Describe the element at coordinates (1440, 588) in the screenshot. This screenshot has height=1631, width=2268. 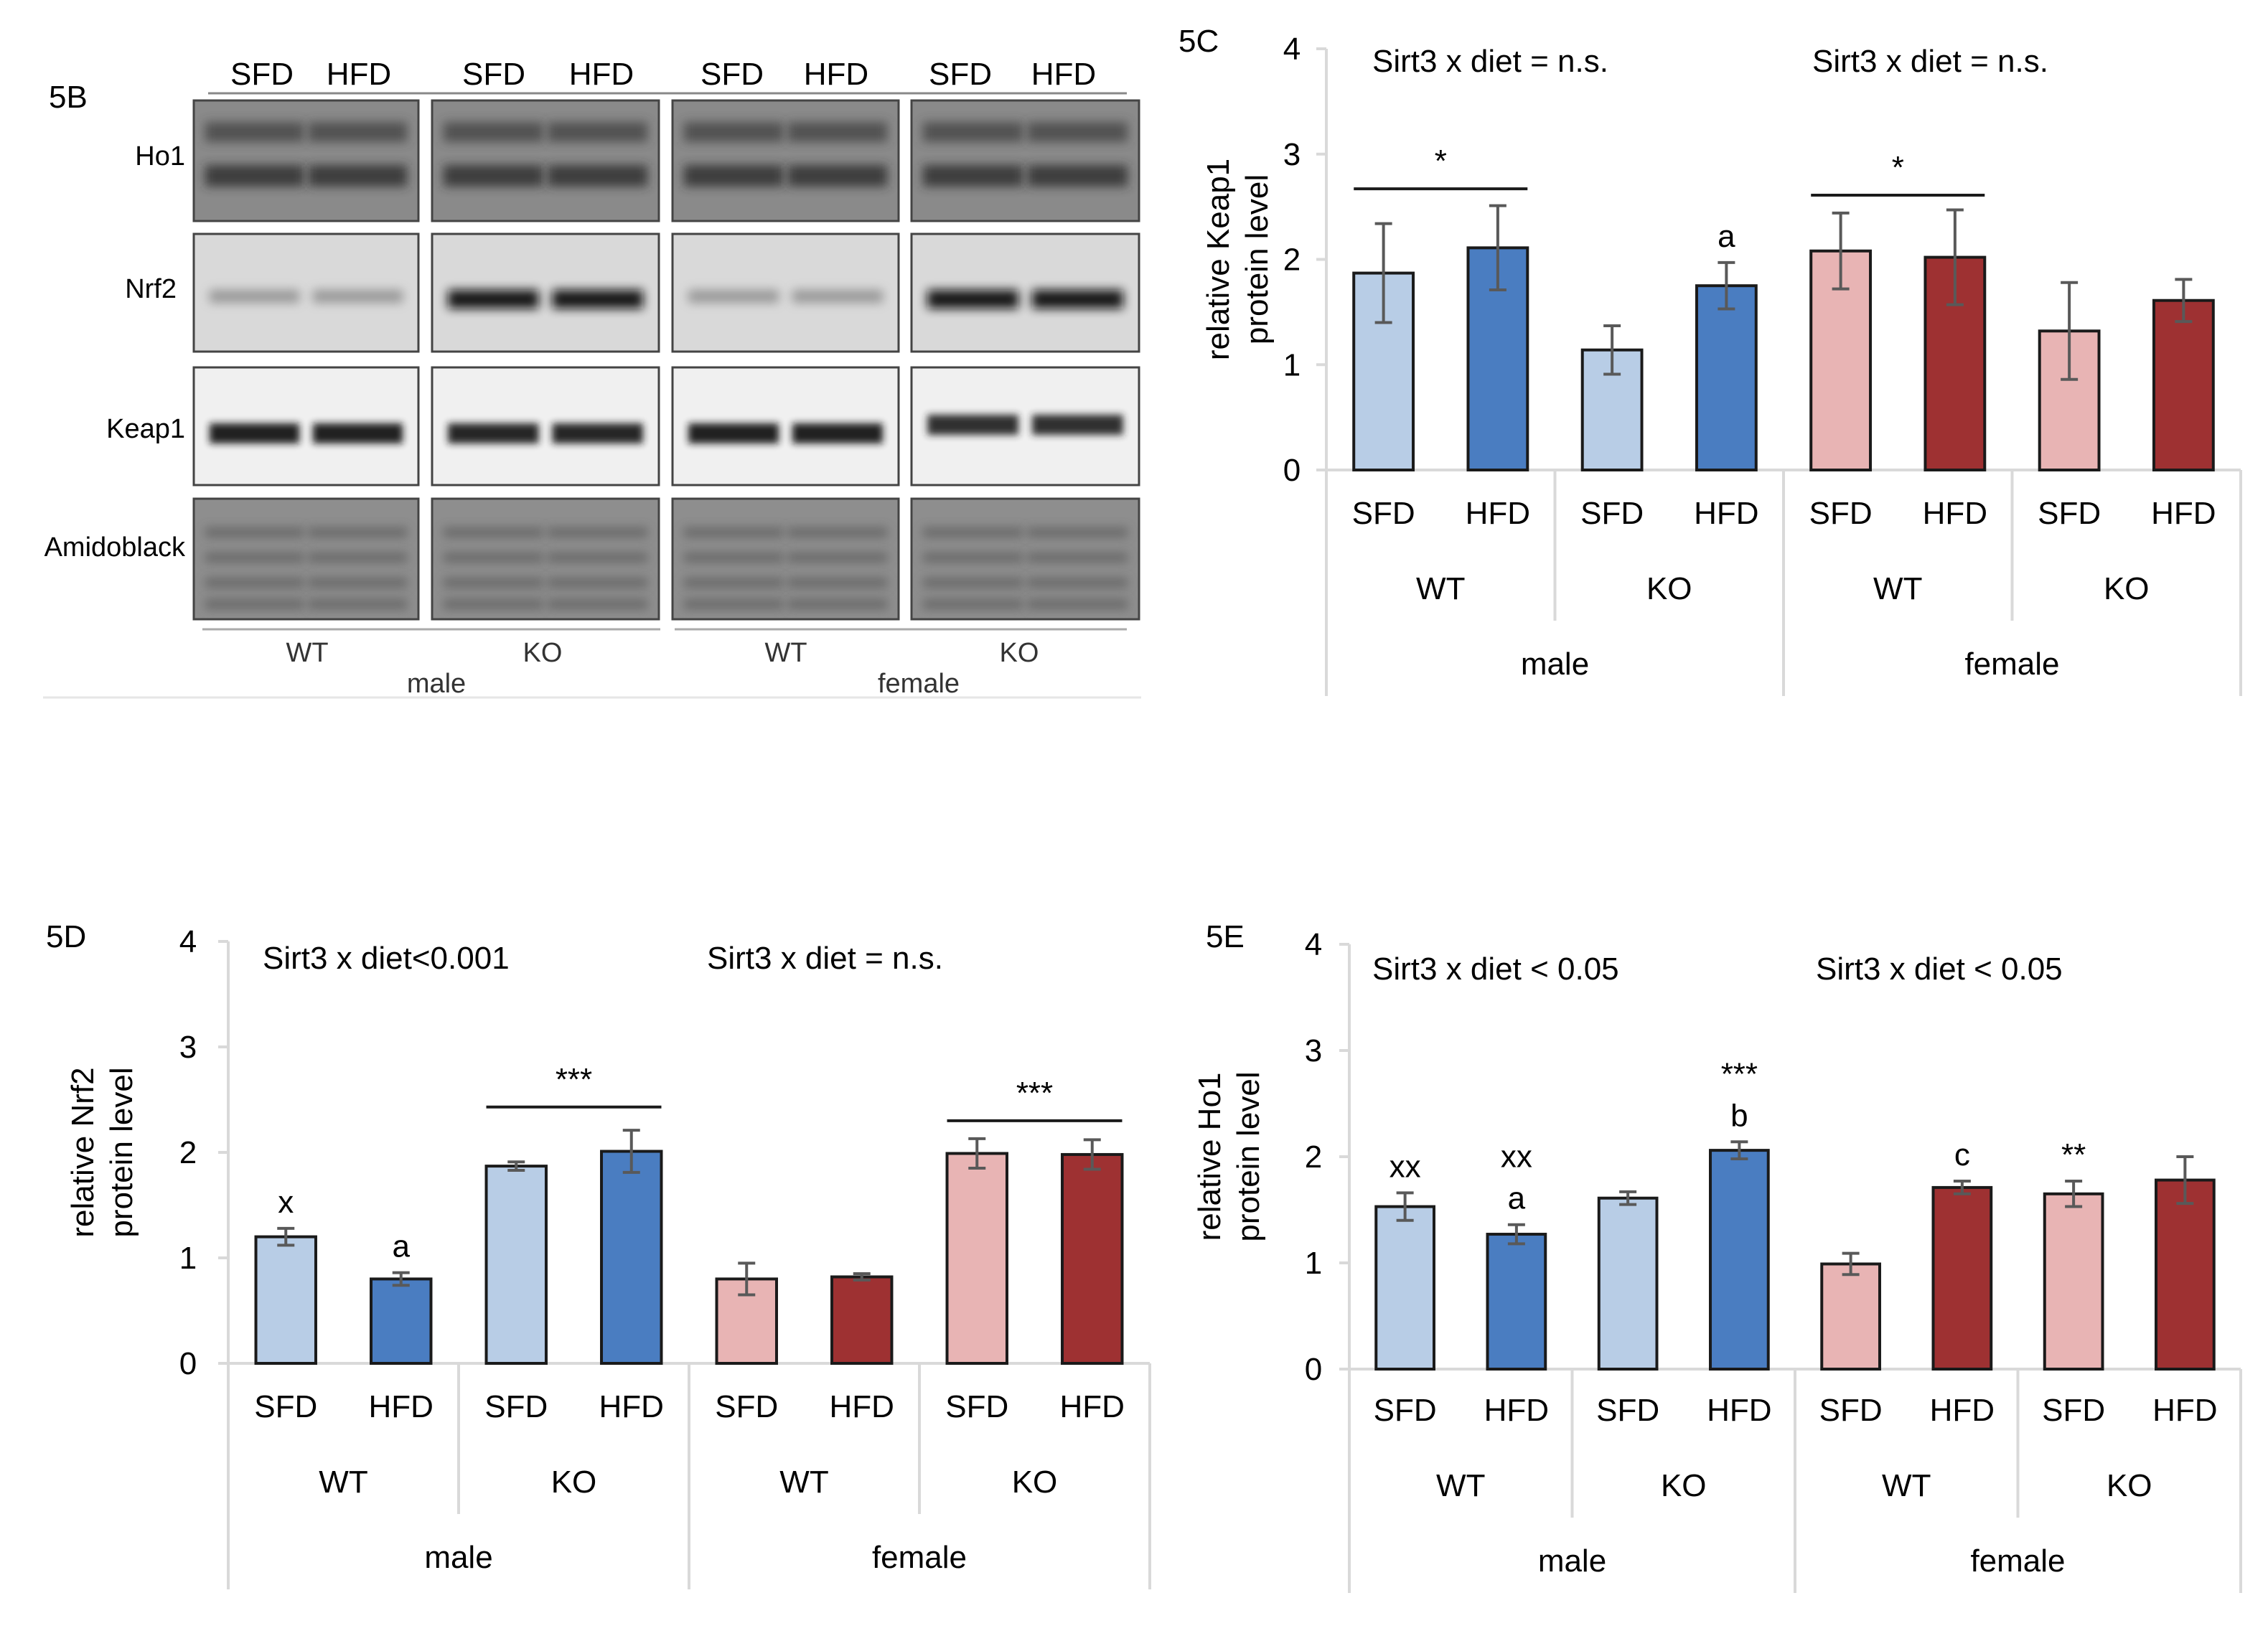
I see `genotype-label: WT` at that location.